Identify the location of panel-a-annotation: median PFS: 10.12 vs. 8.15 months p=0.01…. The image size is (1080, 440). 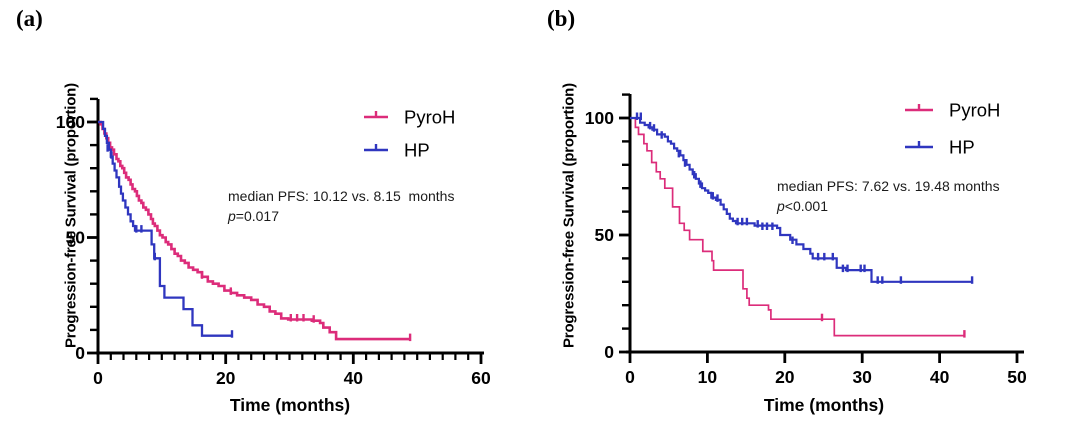
(341, 206).